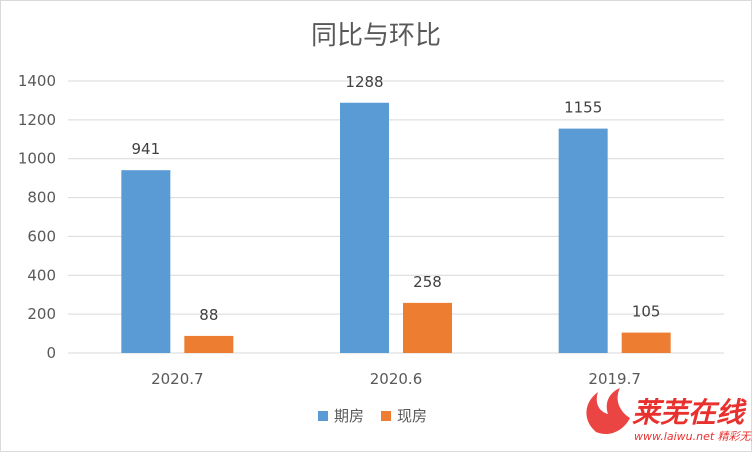 This screenshot has height=452, width=752. I want to click on y-tick-label: 1400, so click(37, 81).